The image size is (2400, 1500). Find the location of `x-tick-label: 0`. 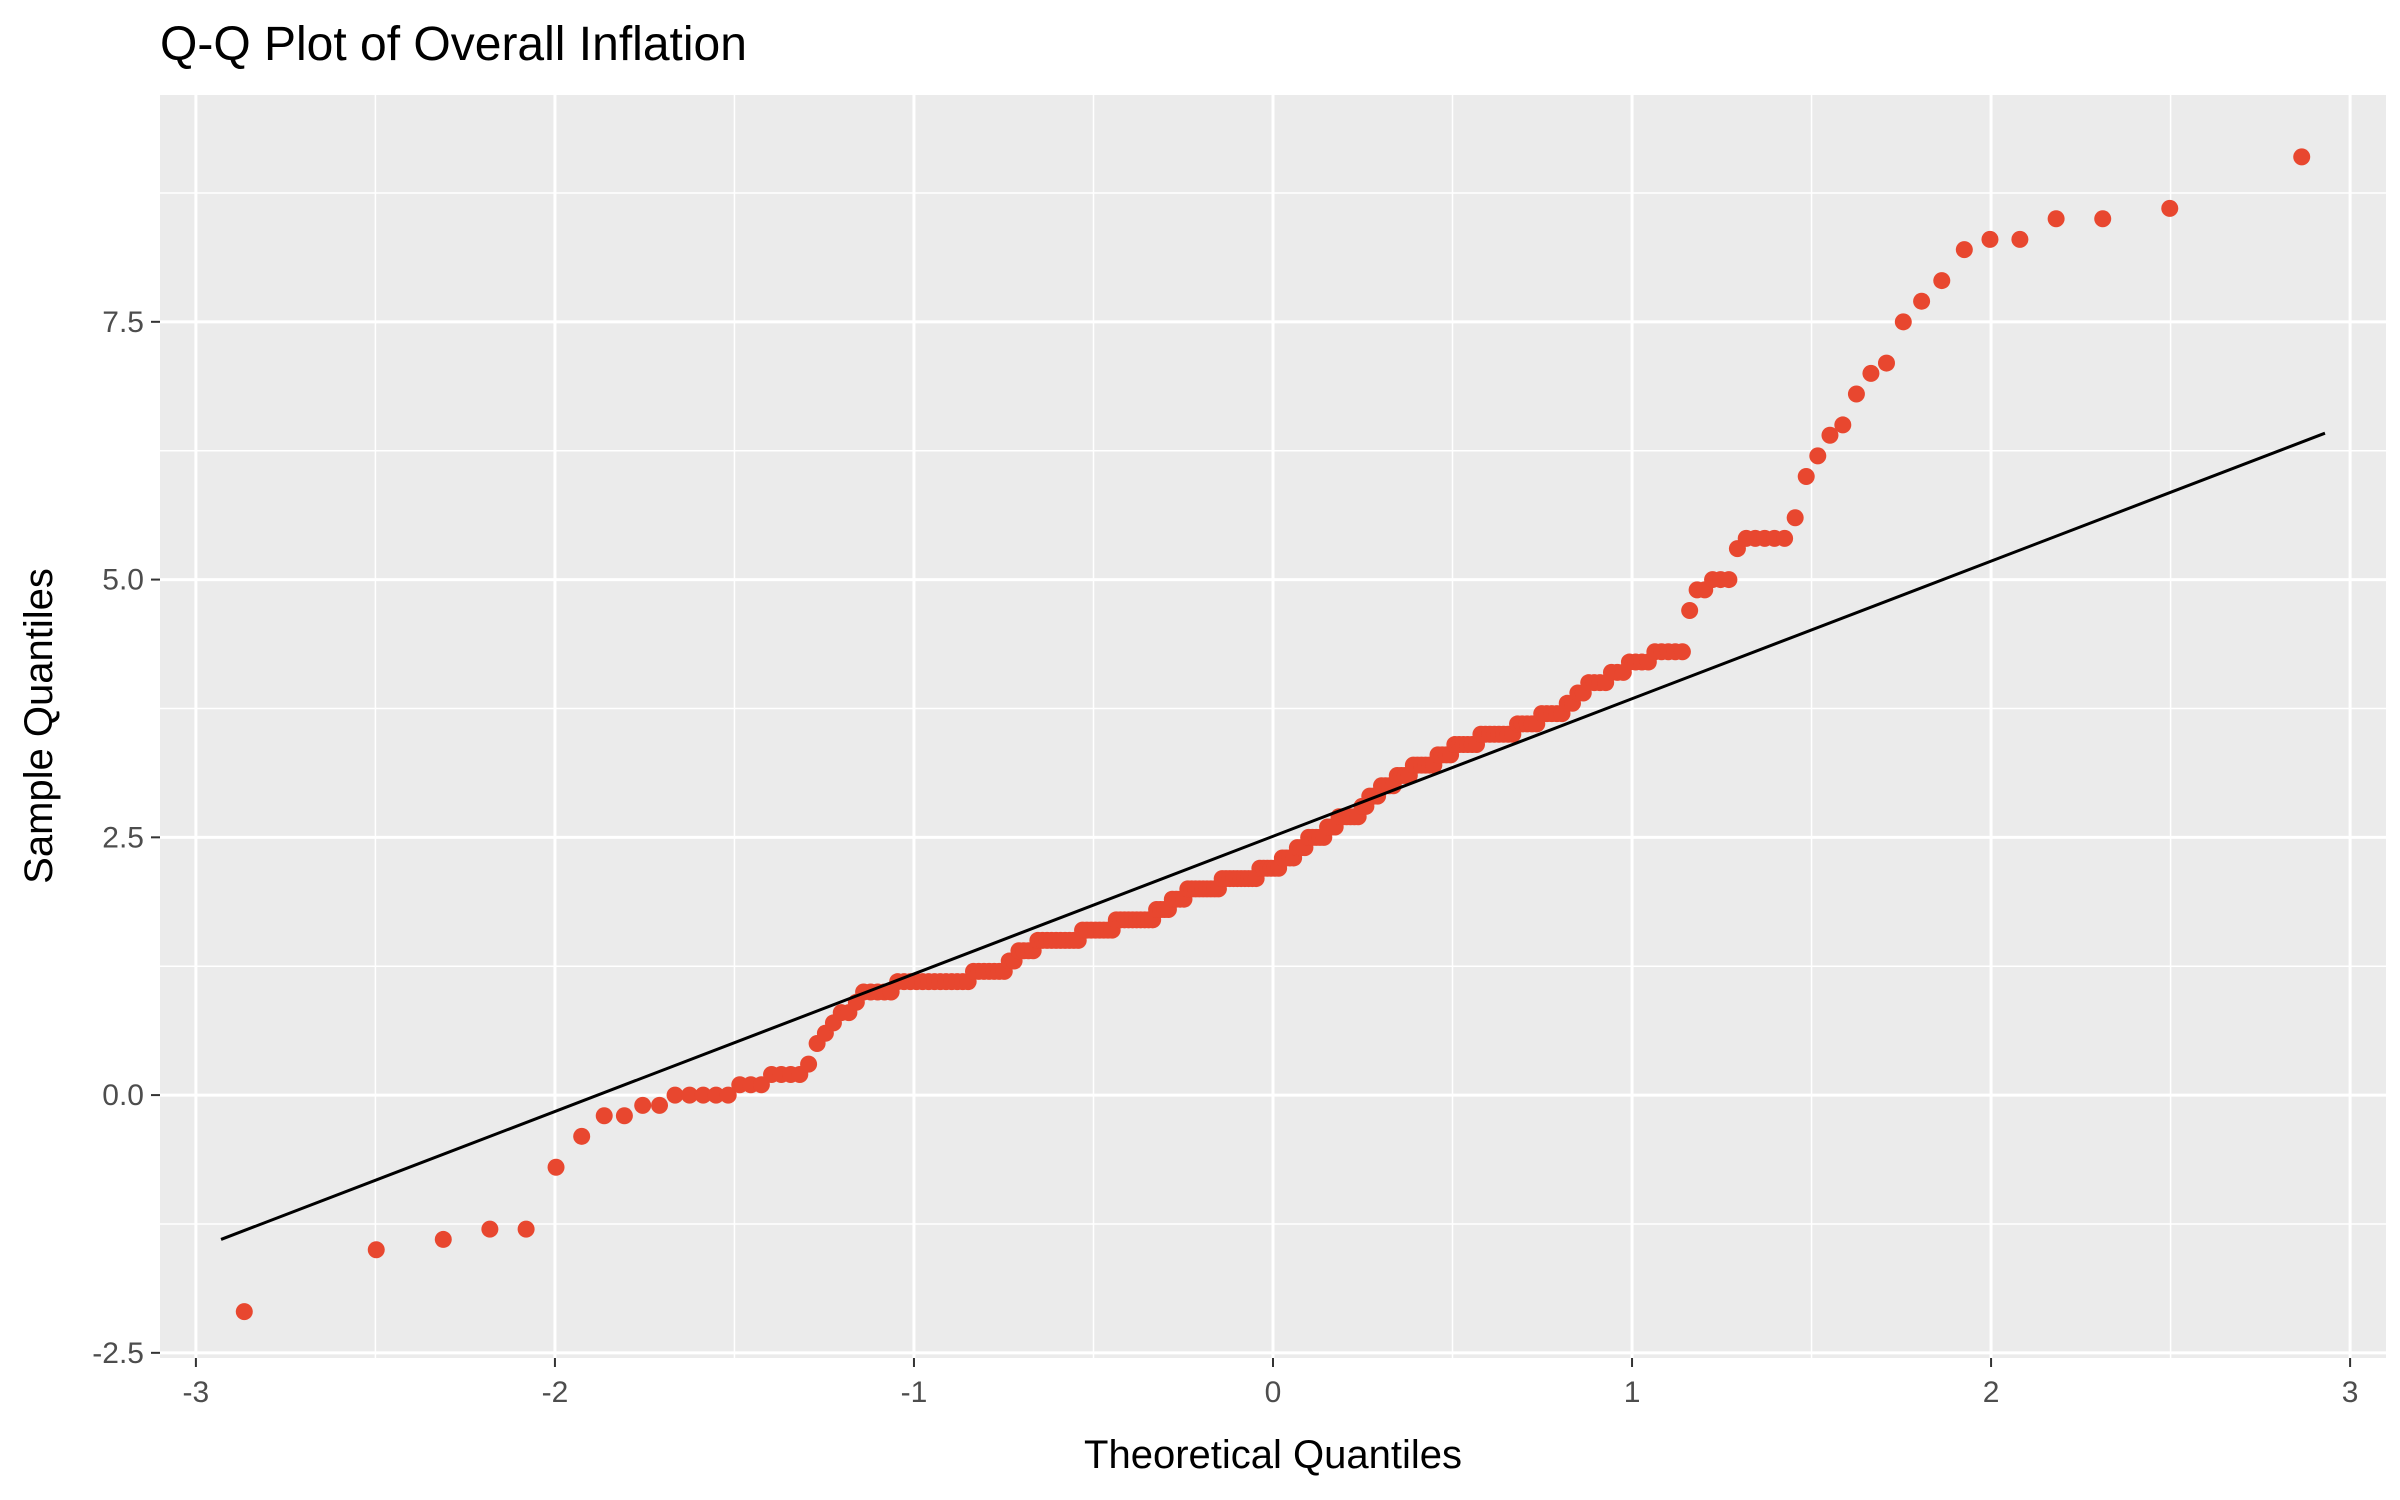

x-tick-label: 0 is located at coordinates (1273, 1392).